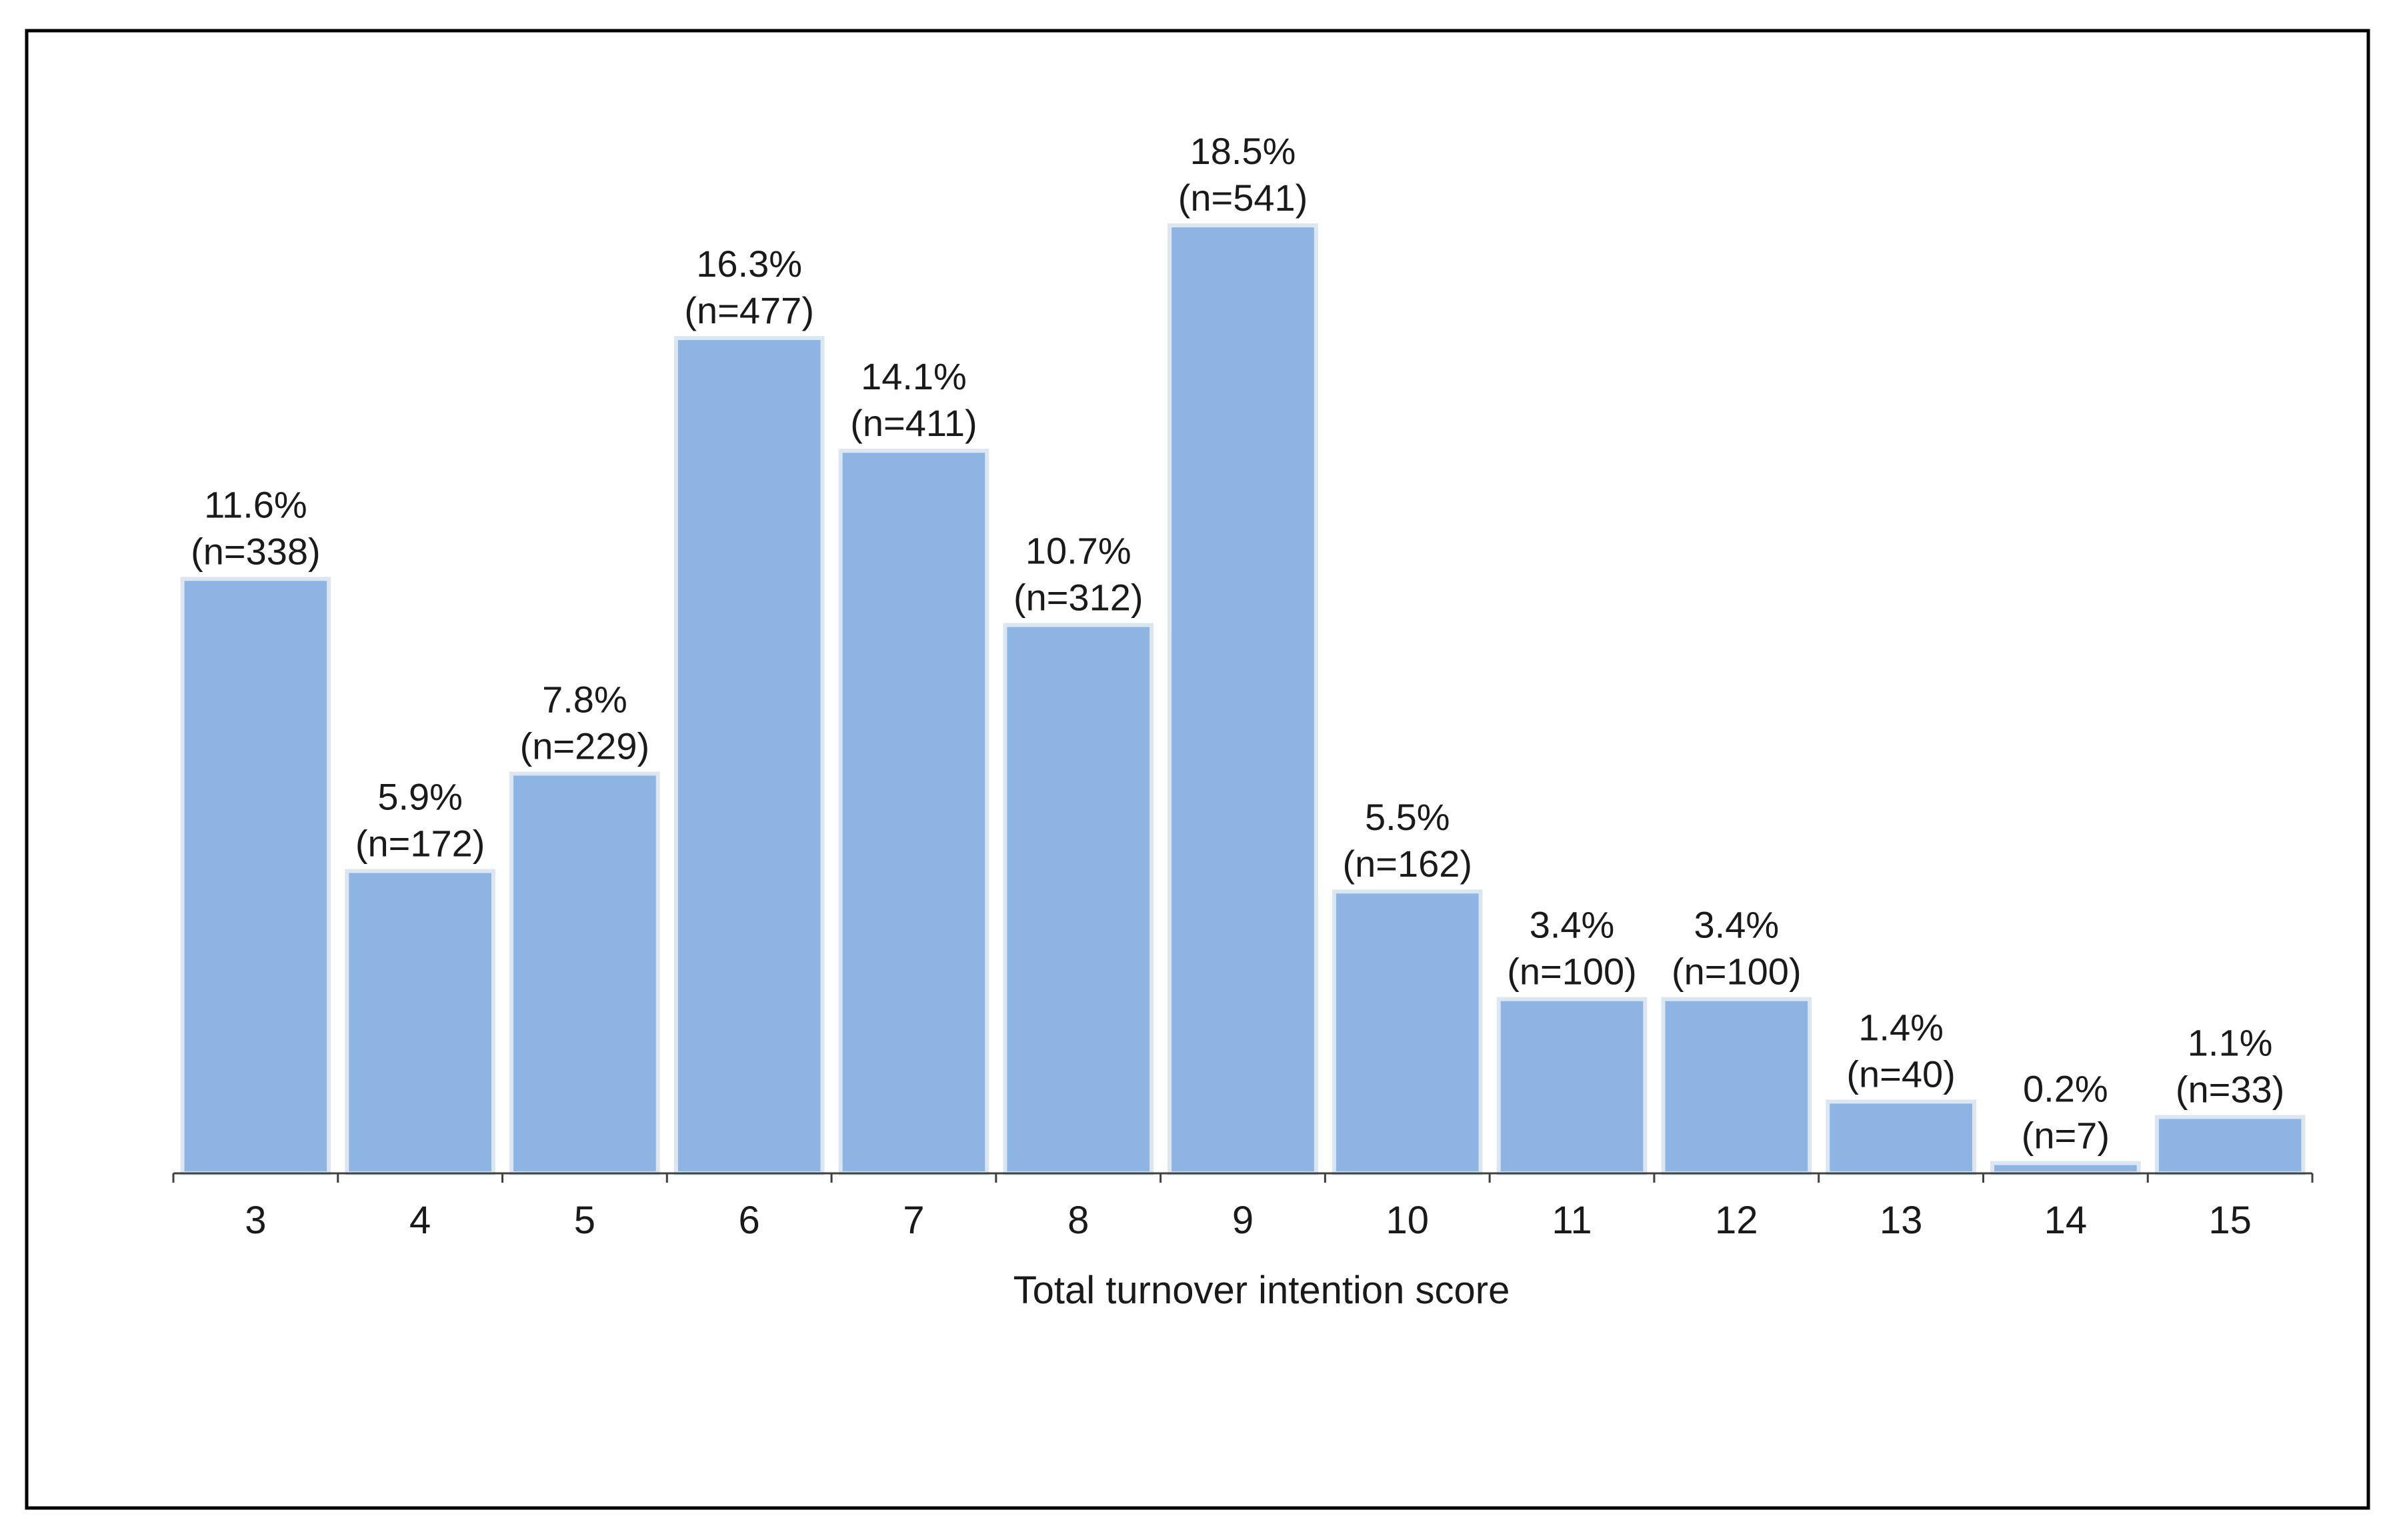 The width and height of the screenshot is (2395, 1540). What do you see at coordinates (1078, 598) in the screenshot?
I see `data-label-count: (n=312)` at bounding box center [1078, 598].